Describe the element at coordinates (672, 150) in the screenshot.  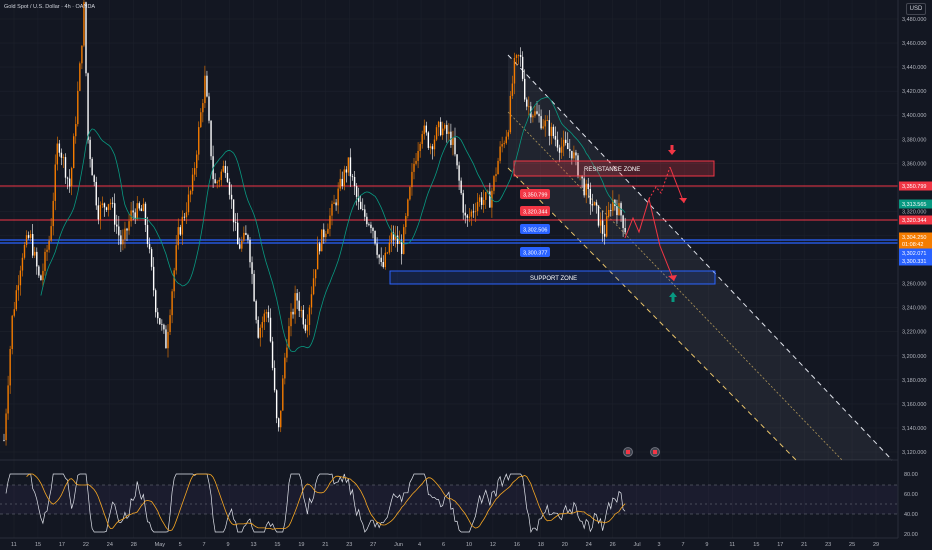
I see `sell-signal-arrow-icon` at that location.